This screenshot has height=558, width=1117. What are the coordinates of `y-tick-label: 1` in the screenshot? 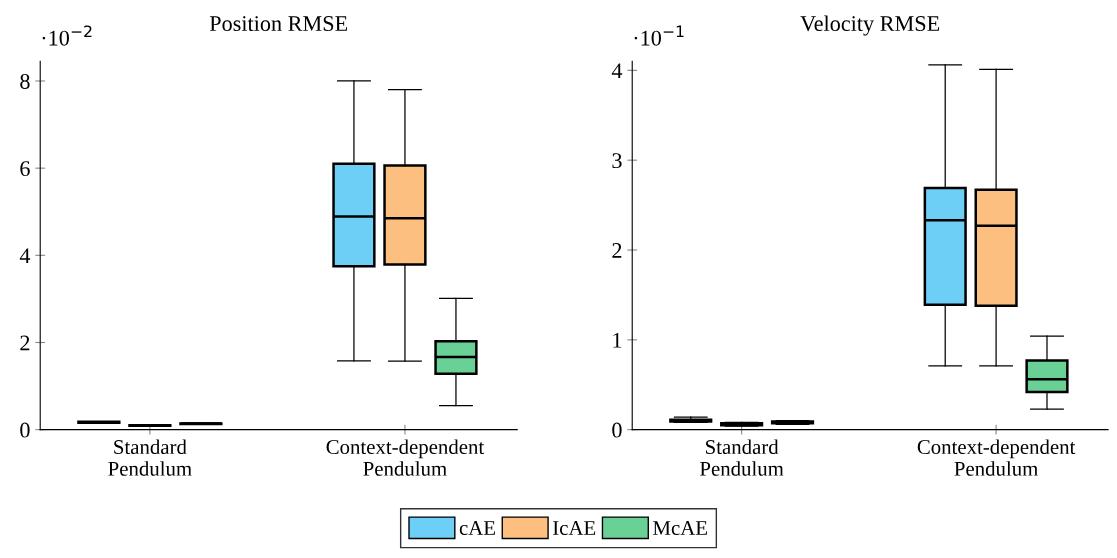 It's located at (617, 340).